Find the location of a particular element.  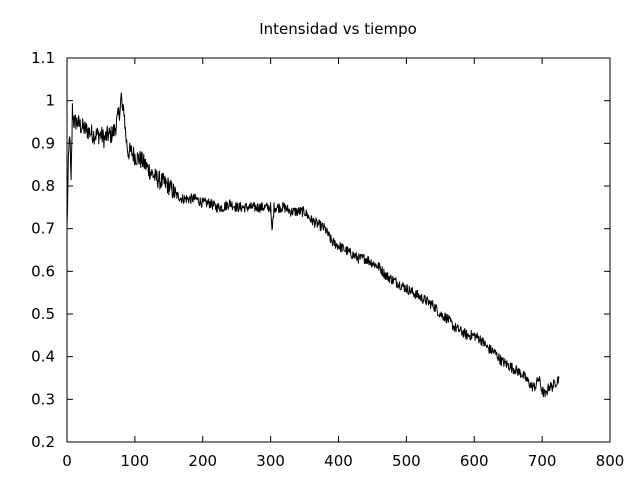

y-tick-label: 0.4 is located at coordinates (43, 357).